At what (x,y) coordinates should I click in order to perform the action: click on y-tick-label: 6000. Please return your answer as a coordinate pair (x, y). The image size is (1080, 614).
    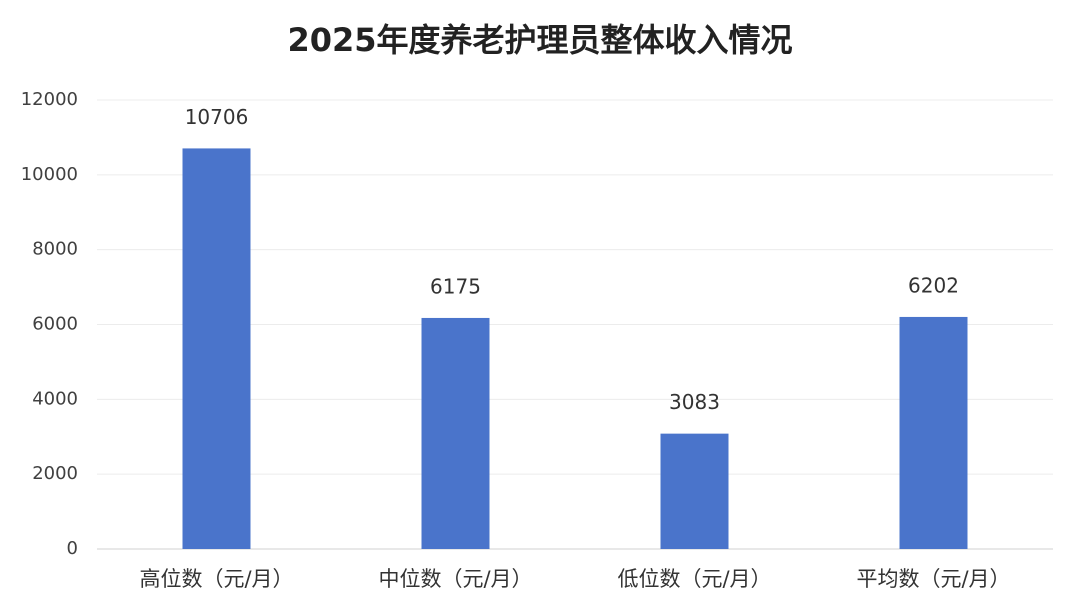
    Looking at the image, I should click on (55, 324).